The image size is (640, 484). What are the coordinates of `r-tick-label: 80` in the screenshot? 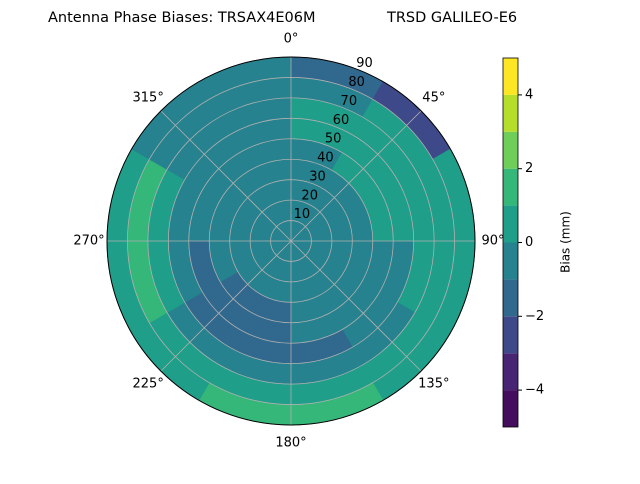 It's located at (356, 82).